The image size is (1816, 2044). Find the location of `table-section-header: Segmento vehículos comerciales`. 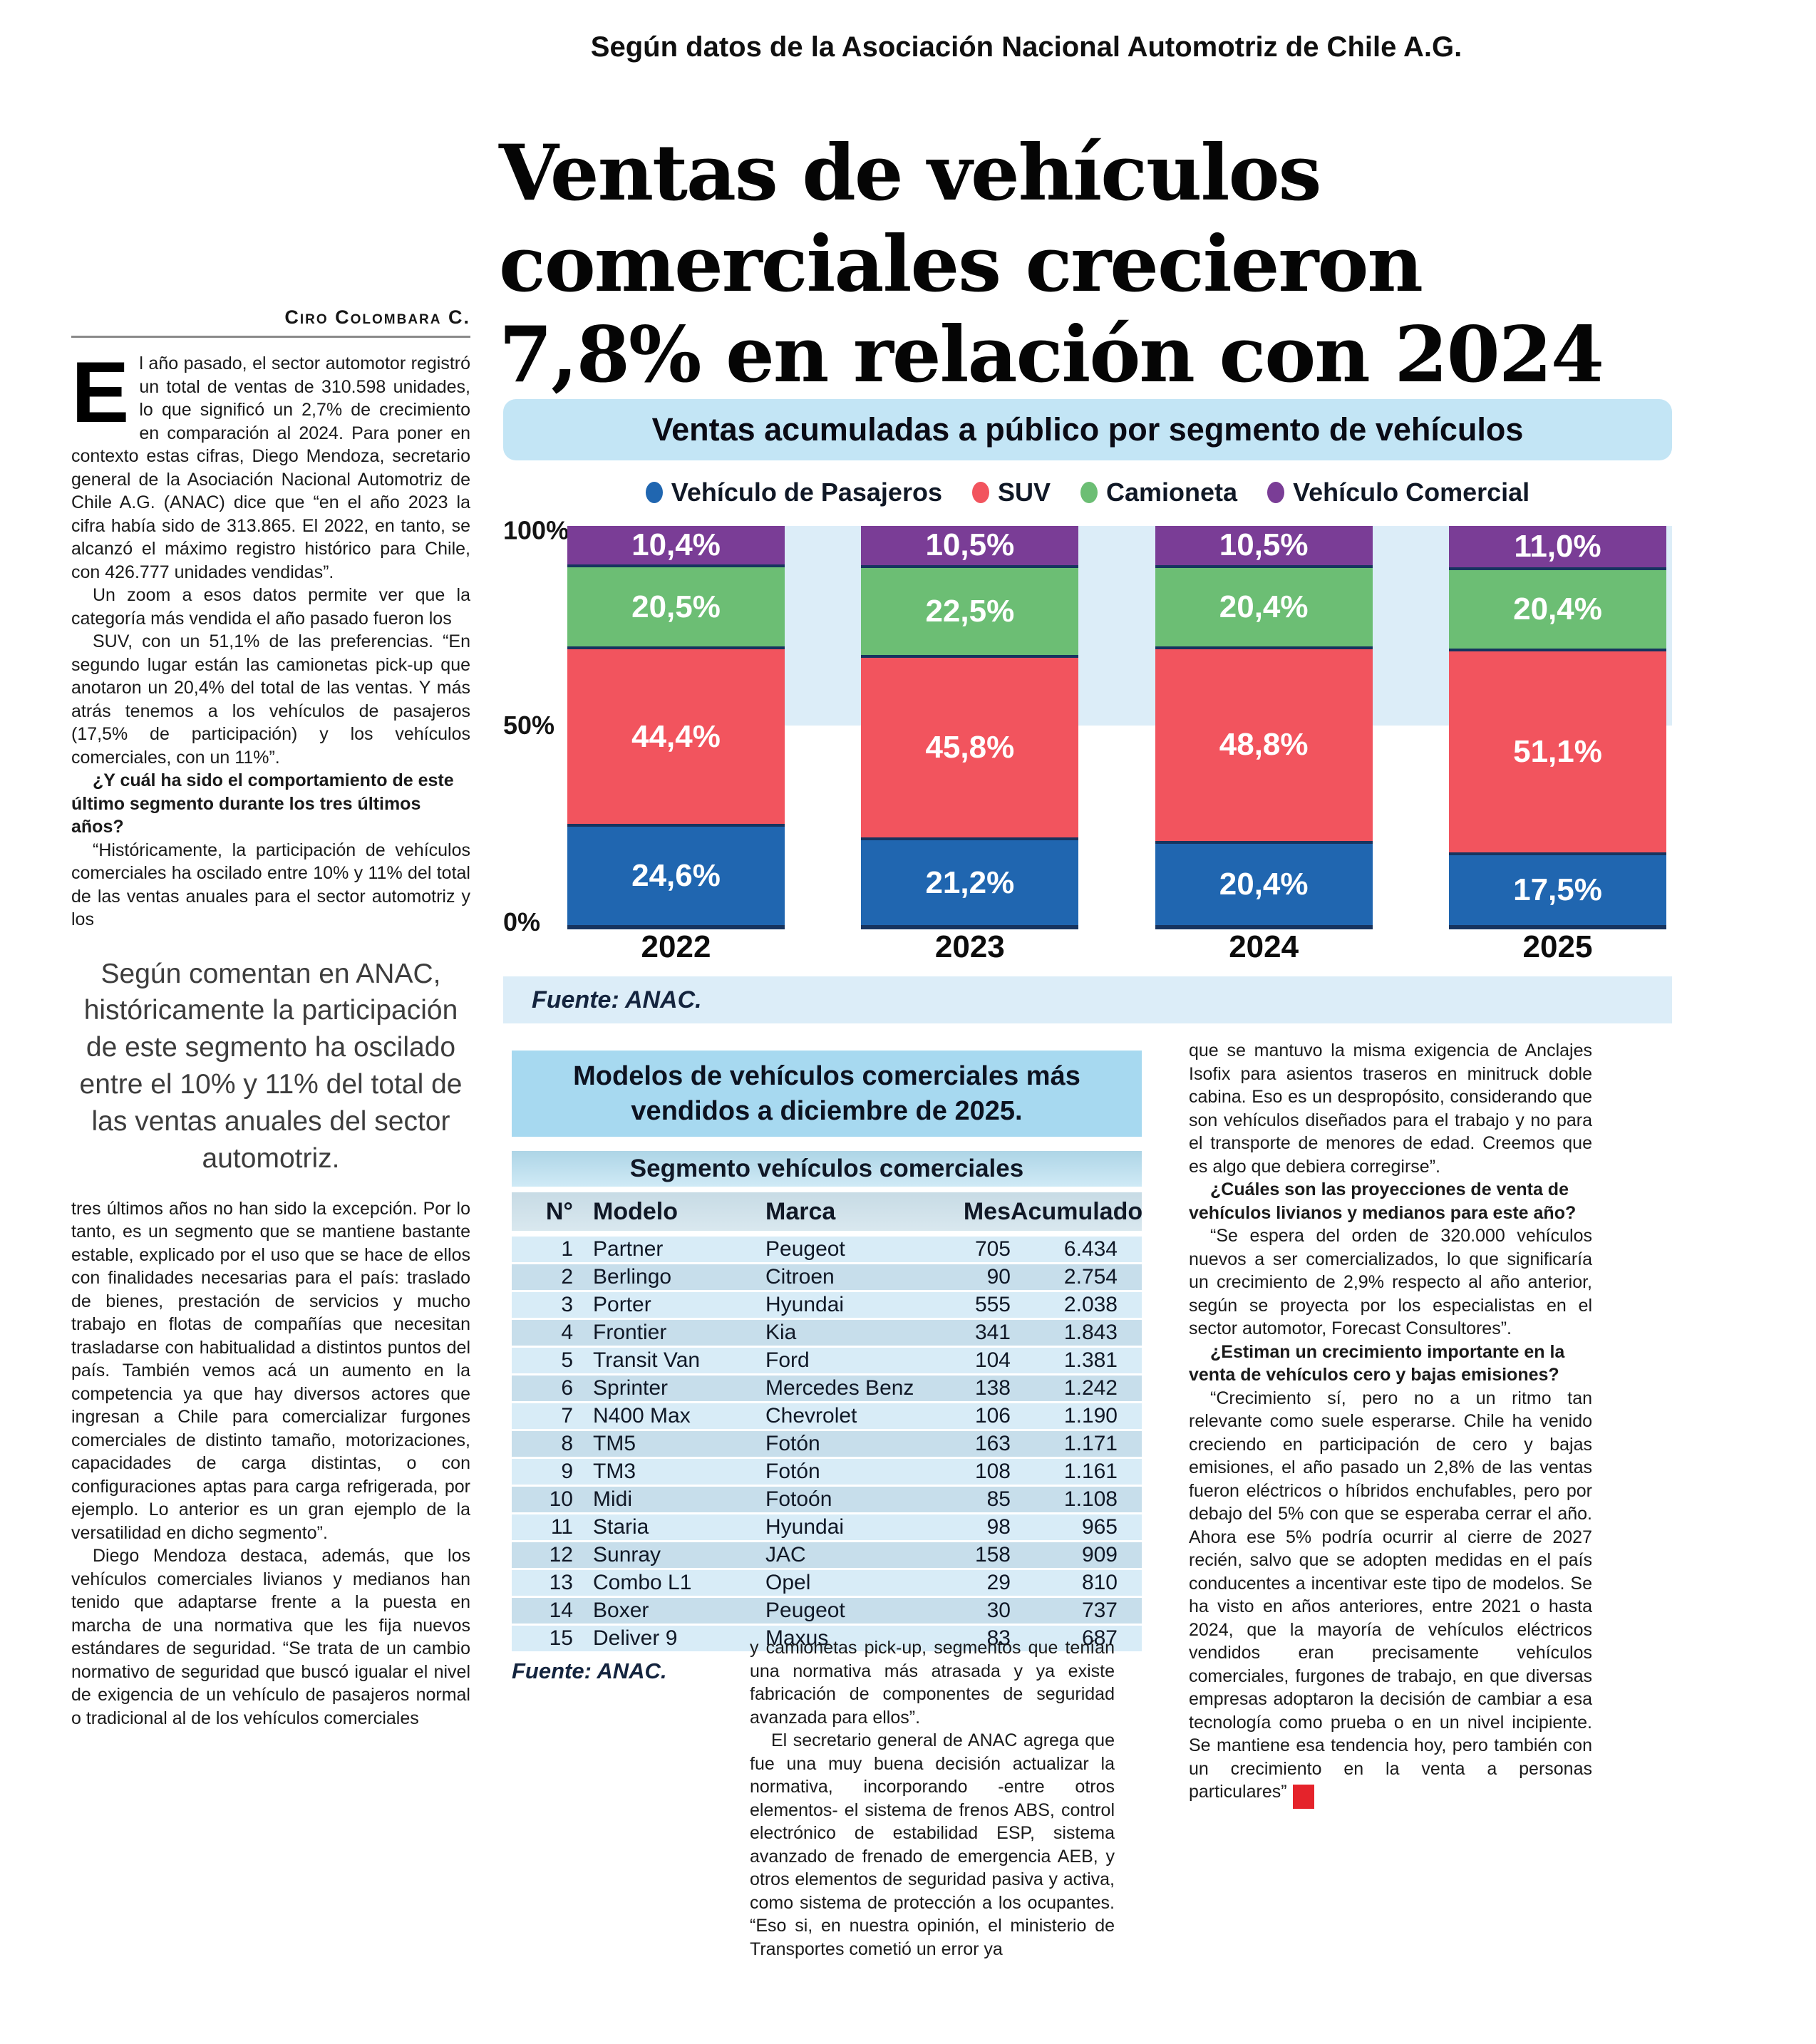

table-section-header: Segmento vehículos comerciales is located at coordinates (827, 1169).